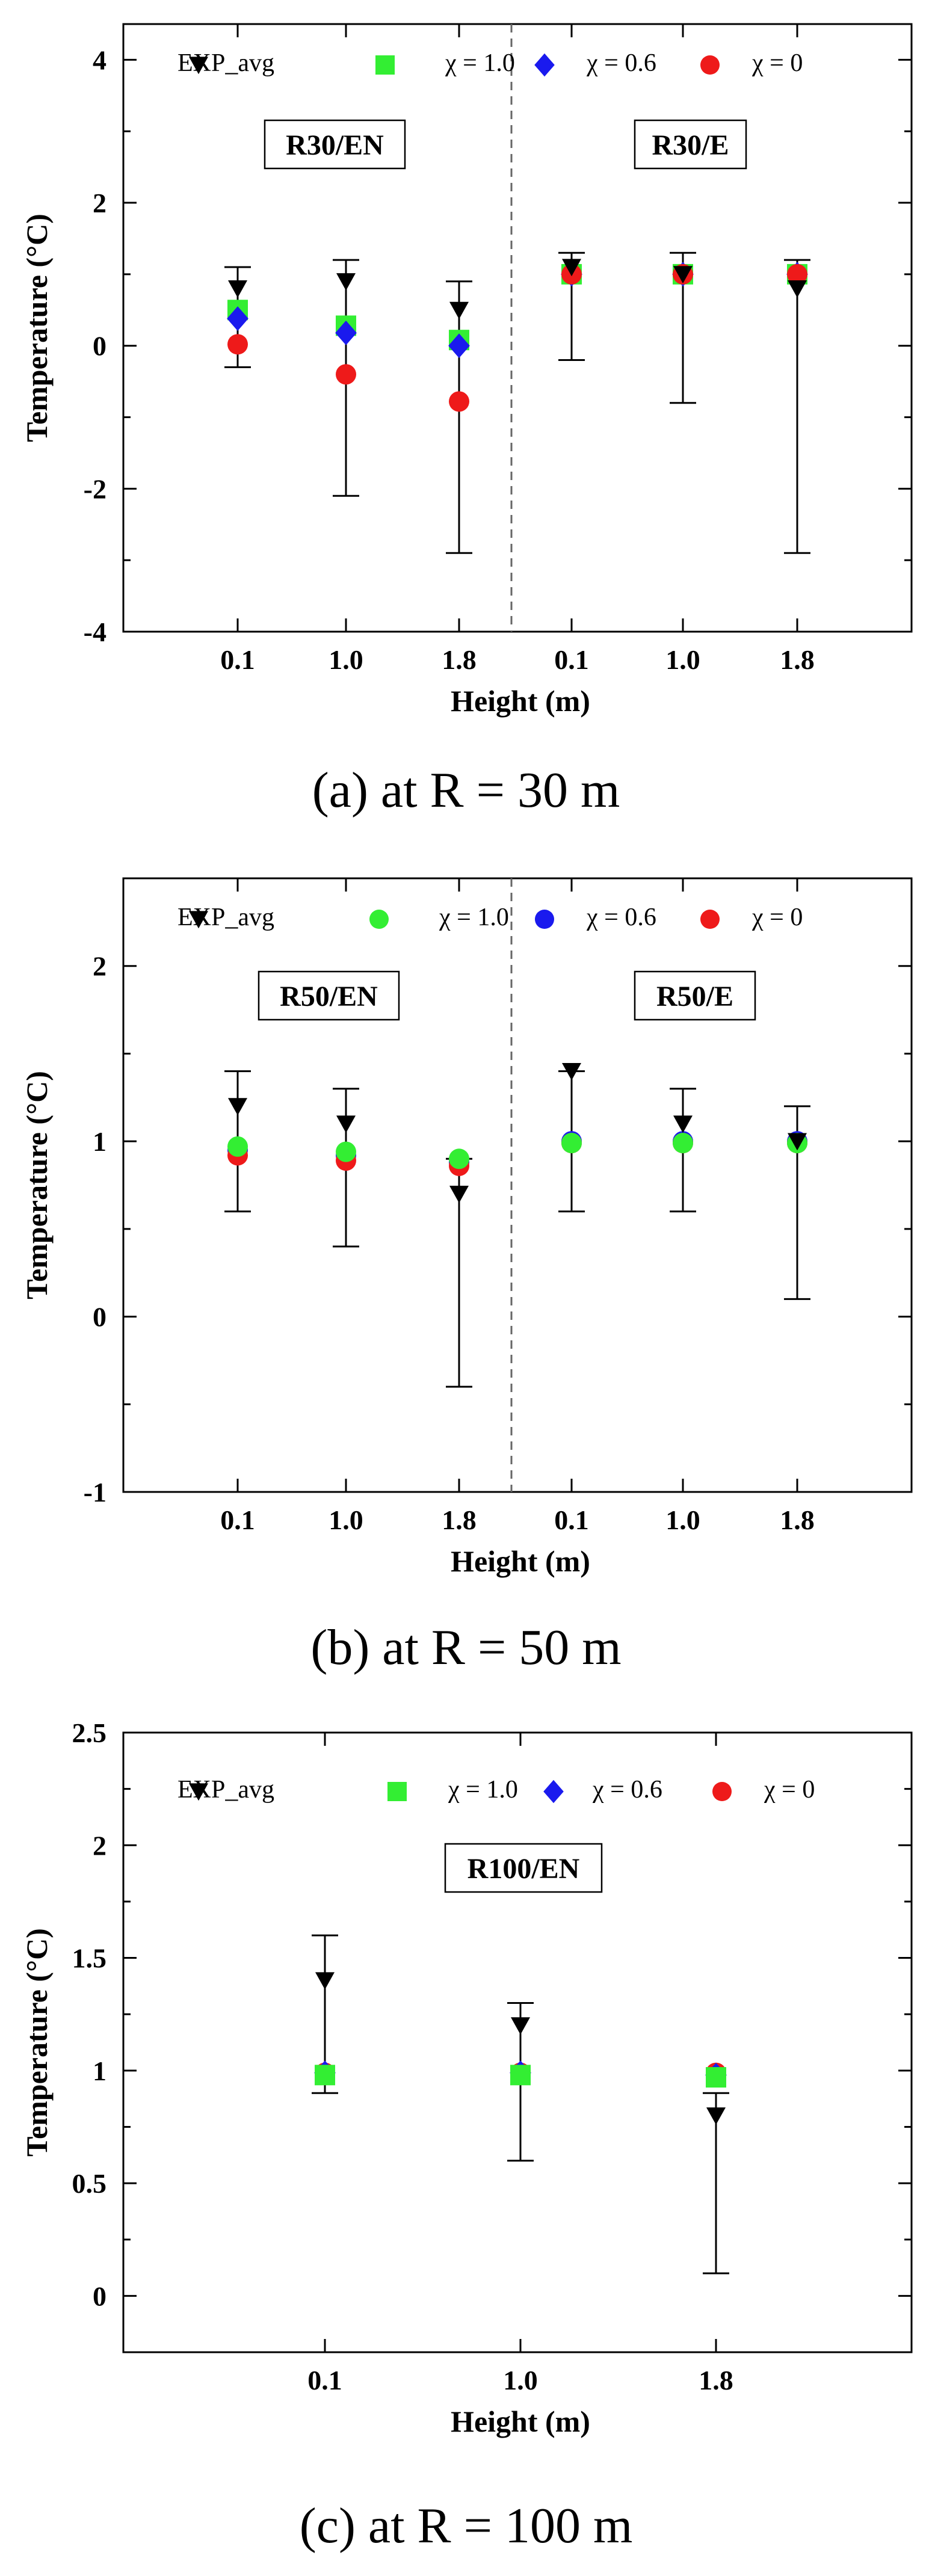 Image resolution: width=932 pixels, height=2576 pixels. I want to click on y-tick-label: 1.5, so click(90, 1958).